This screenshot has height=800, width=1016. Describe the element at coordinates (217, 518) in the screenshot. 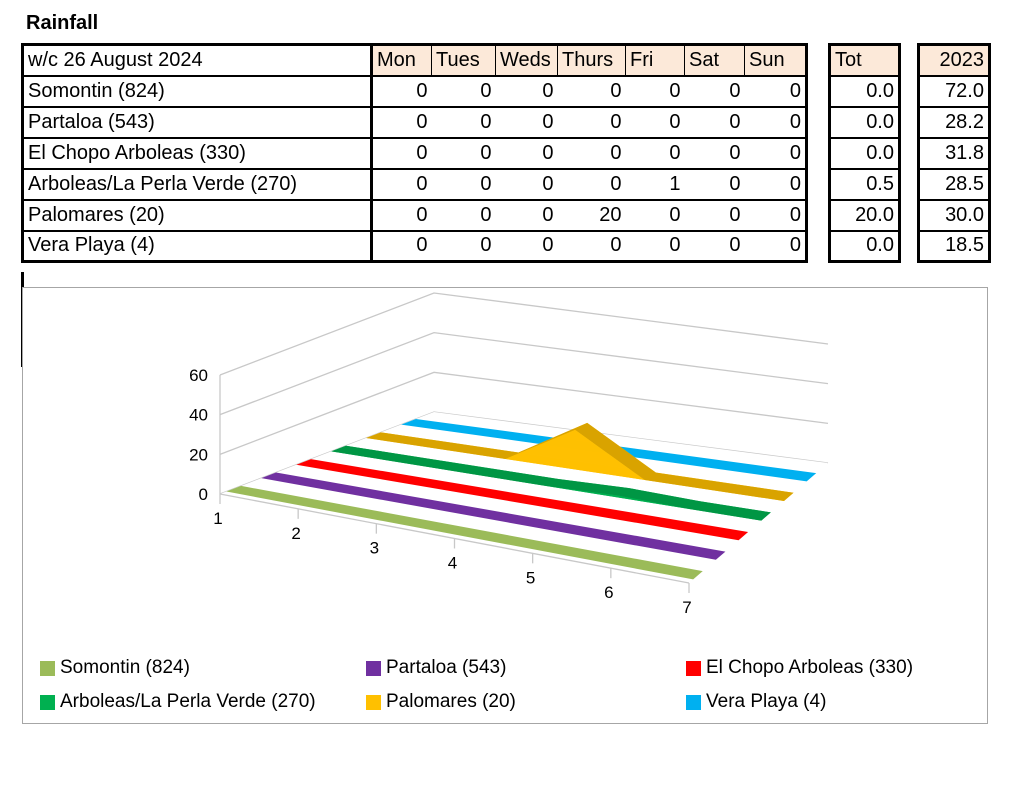

I see `x-tick-label: 1` at that location.